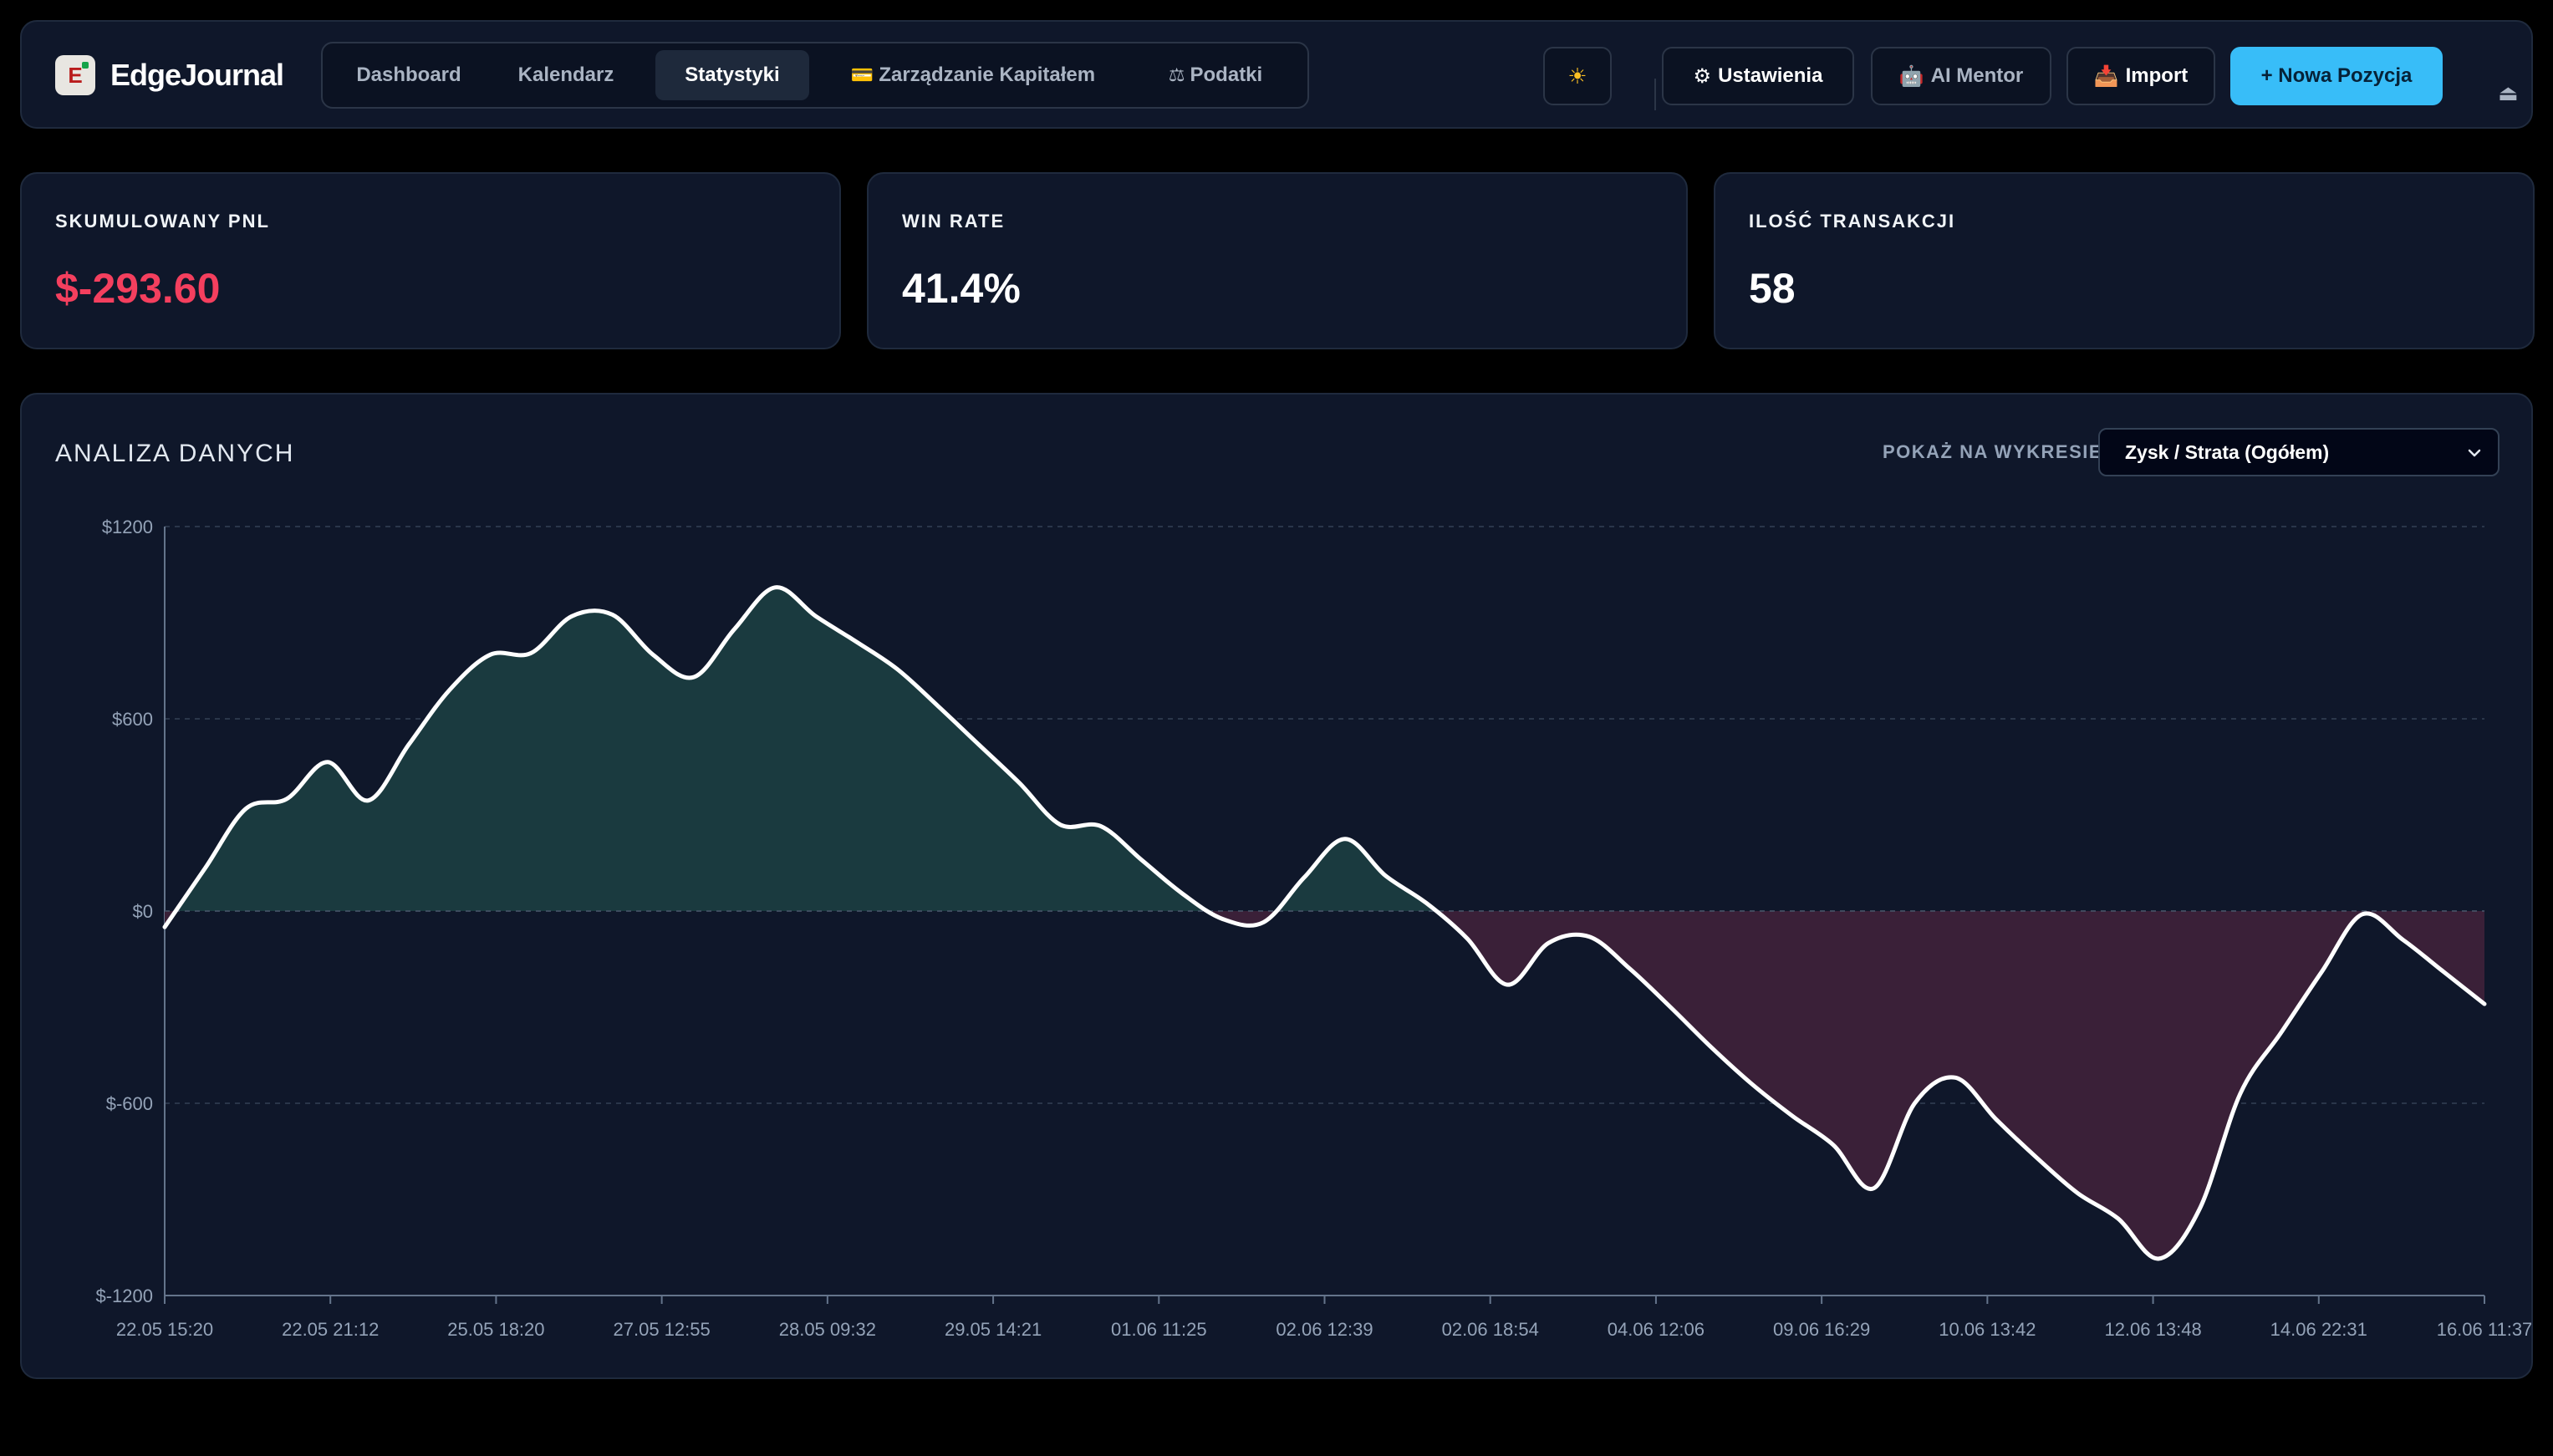  What do you see at coordinates (1159, 1329) in the screenshot?
I see `x-tick-label: 01.06 11:25` at bounding box center [1159, 1329].